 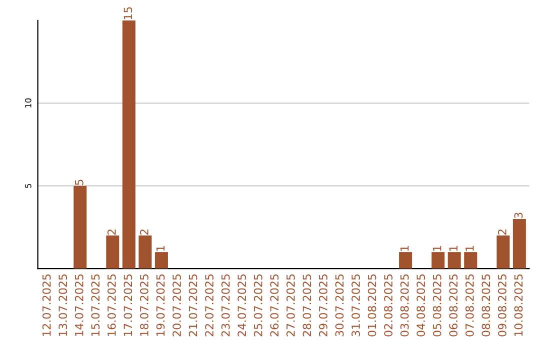 What do you see at coordinates (356, 305) in the screenshot?
I see `x-tick-label: 31.07.2025` at bounding box center [356, 305].